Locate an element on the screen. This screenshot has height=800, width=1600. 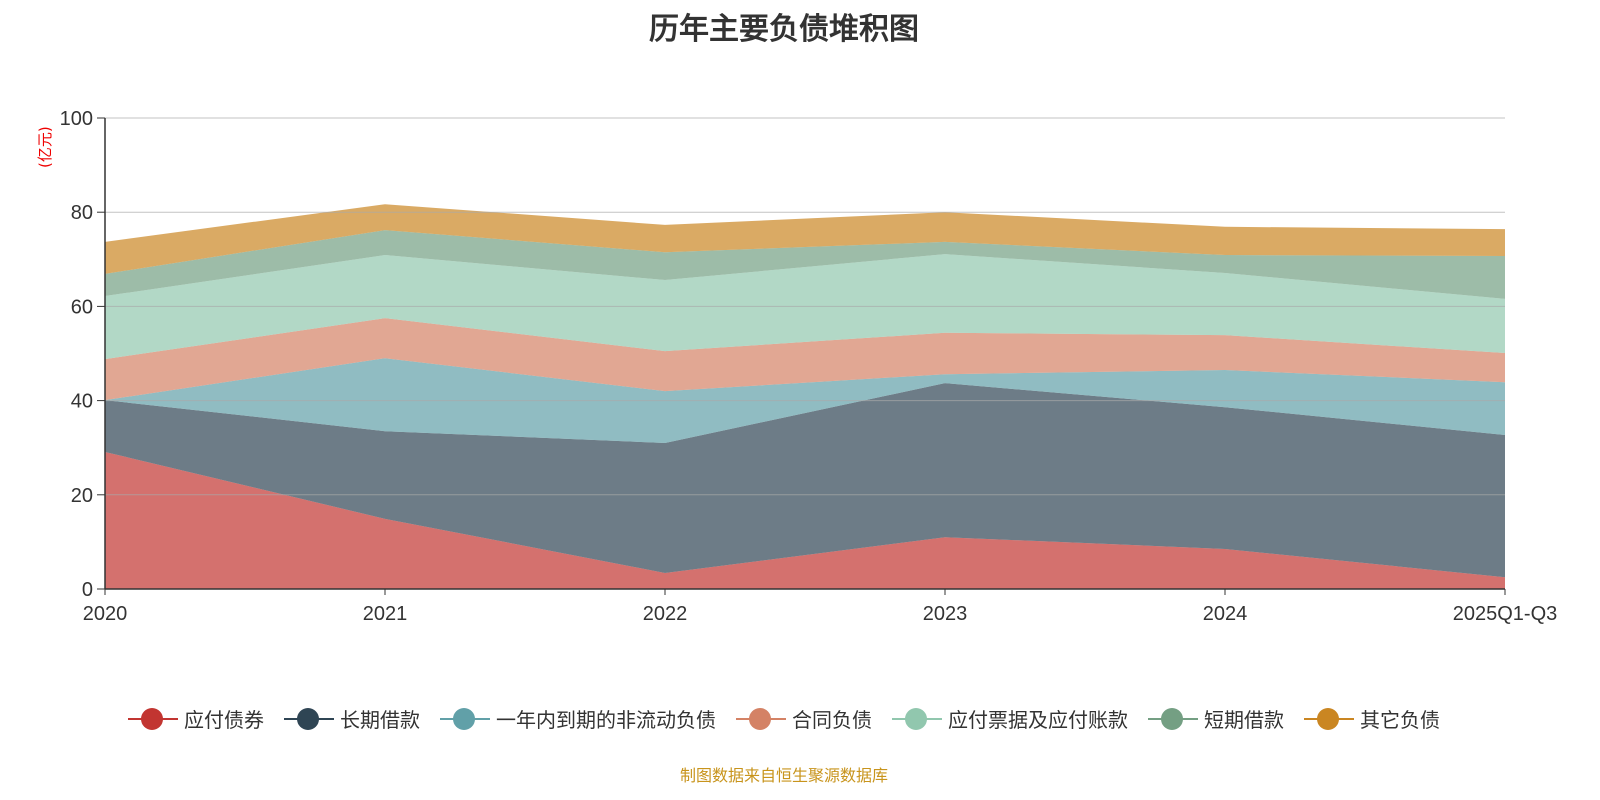
legend-item: 短期借款 is located at coordinates (1216, 718).